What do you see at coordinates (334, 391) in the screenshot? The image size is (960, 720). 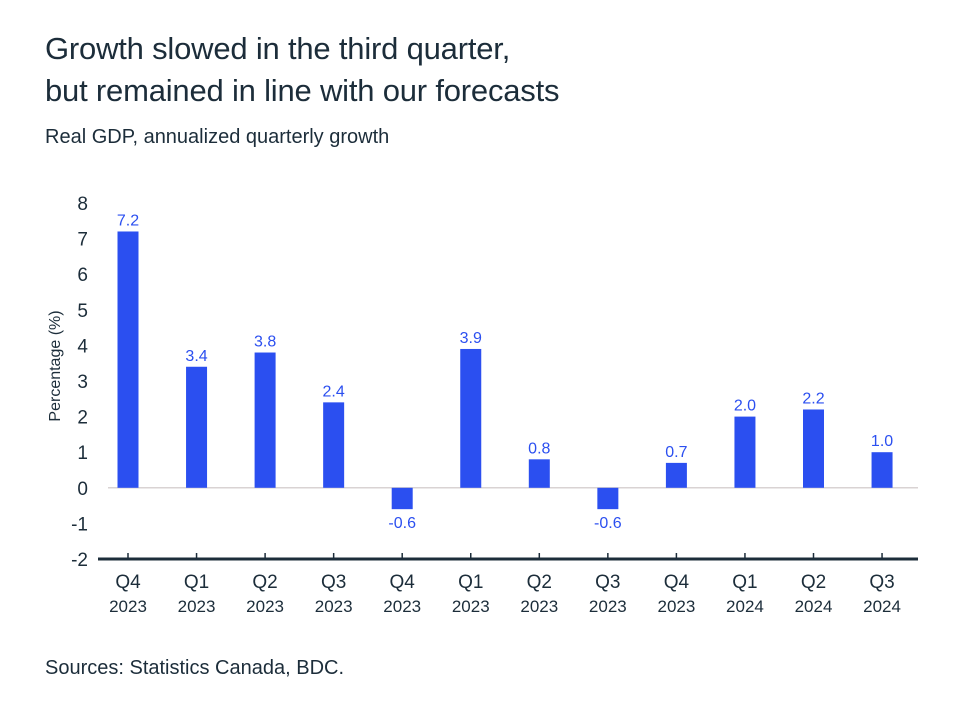 I see `data-label: 2.4` at bounding box center [334, 391].